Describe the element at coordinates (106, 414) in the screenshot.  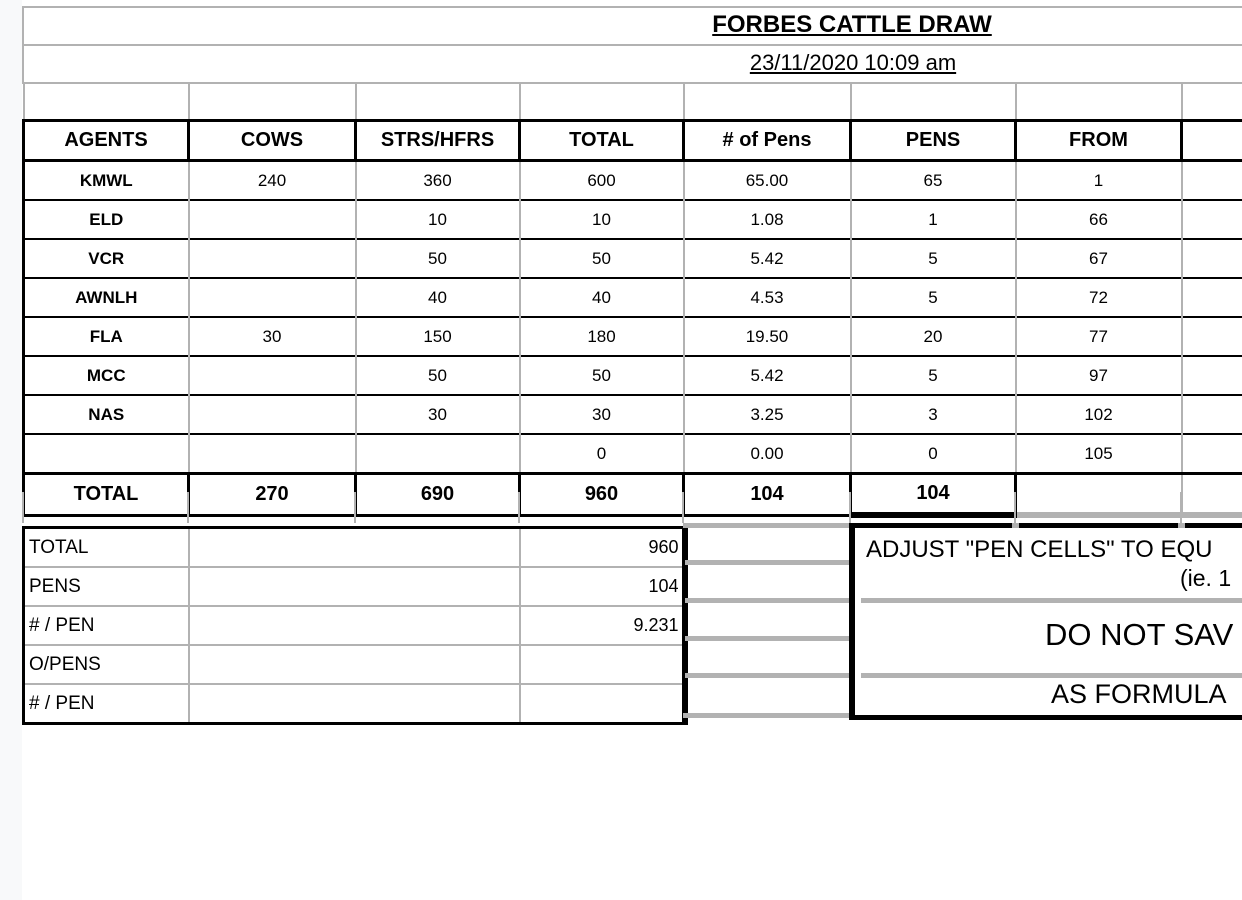
I see `agent-cell: NAS` at that location.